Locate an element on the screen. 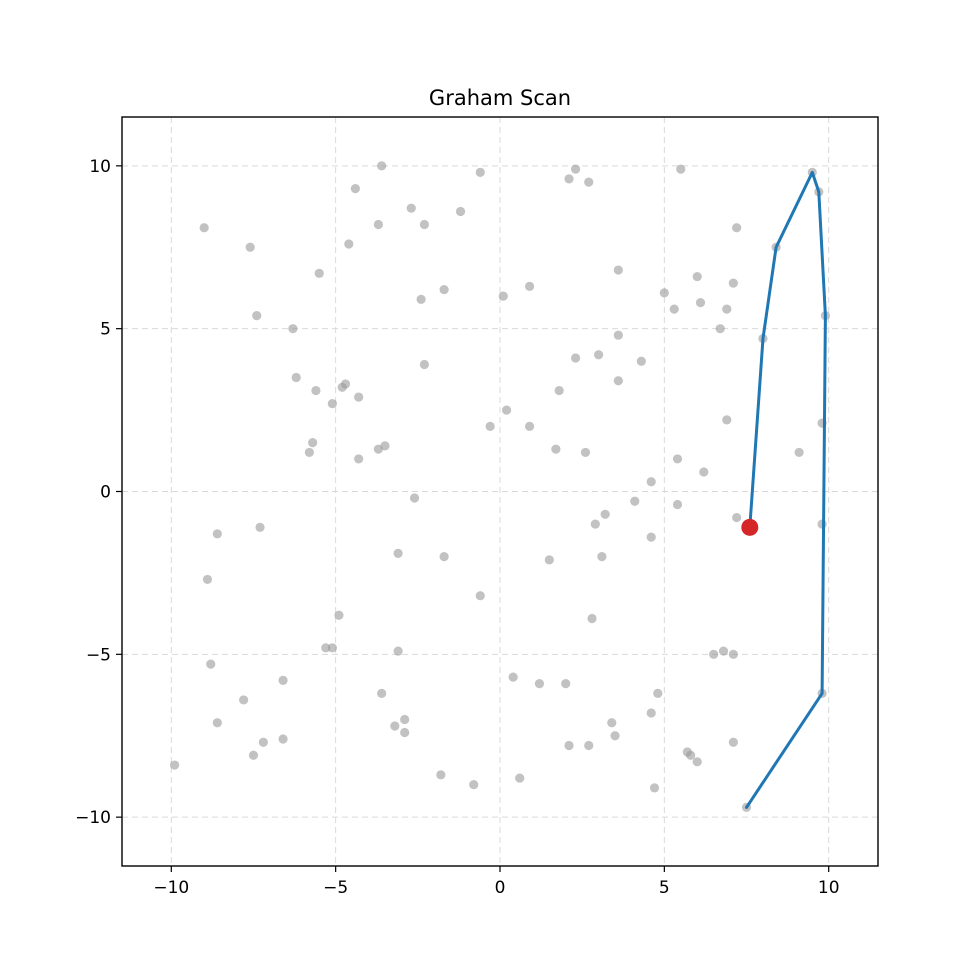 The width and height of the screenshot is (975, 975). hull-line is located at coordinates (786, 489).